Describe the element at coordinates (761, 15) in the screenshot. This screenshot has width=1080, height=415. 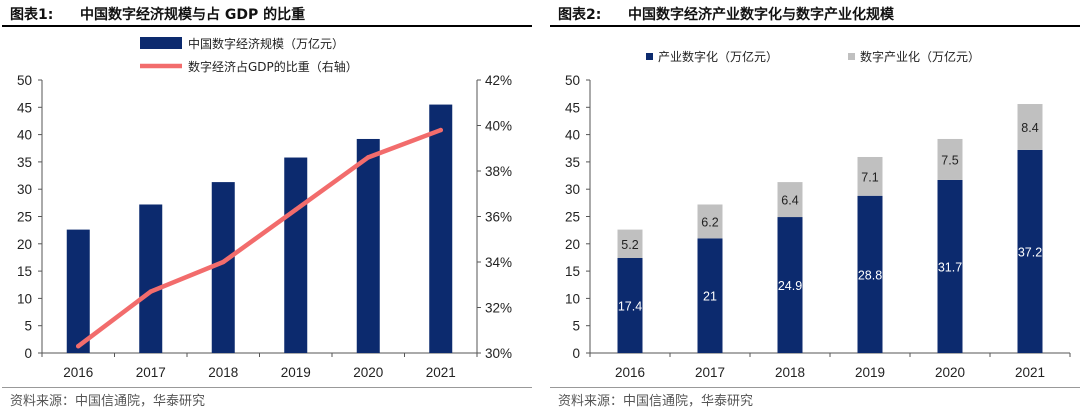
I see `figure-title: 中国数字经济产业数字化与数字产业化规模` at that location.